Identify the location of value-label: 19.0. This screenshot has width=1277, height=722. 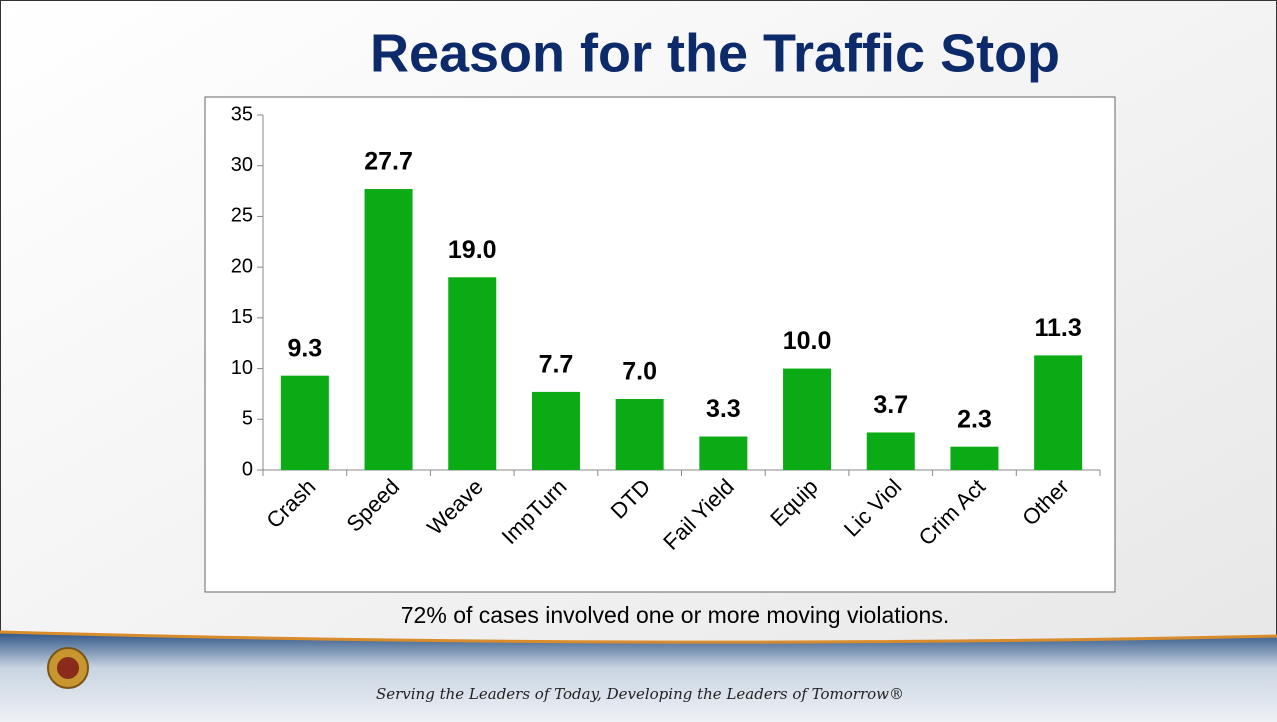
(472, 250).